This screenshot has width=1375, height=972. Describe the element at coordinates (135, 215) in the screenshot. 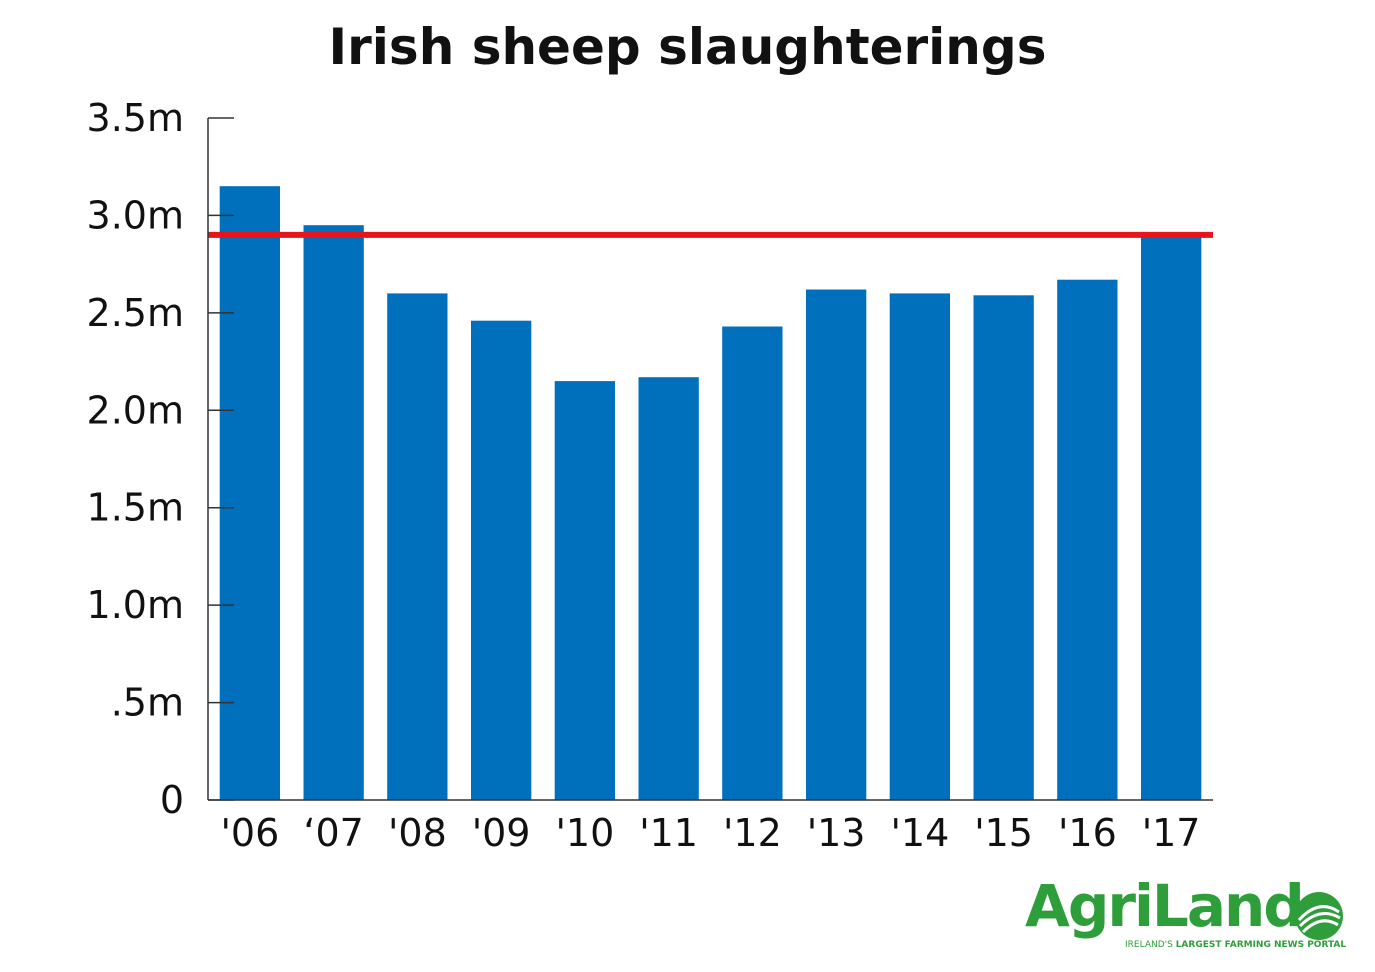

I see `y-tick-label-6: 3.0m` at that location.